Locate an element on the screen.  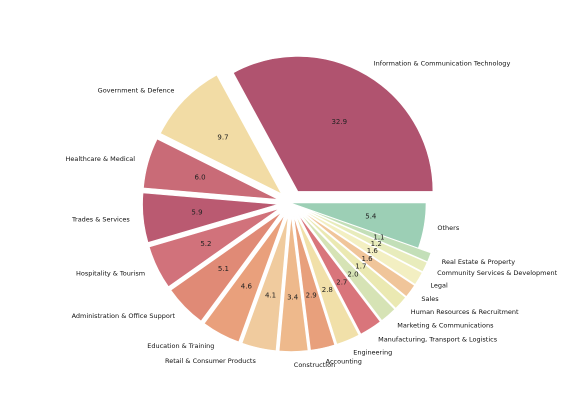
pie-slice-sales is located at coordinates (358, 253).